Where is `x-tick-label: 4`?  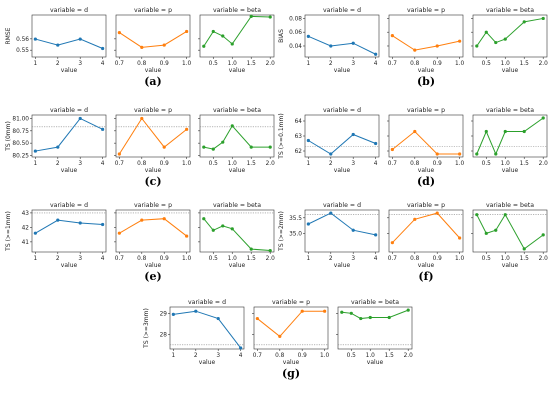 x-tick-label: 4 is located at coordinates (376, 164).